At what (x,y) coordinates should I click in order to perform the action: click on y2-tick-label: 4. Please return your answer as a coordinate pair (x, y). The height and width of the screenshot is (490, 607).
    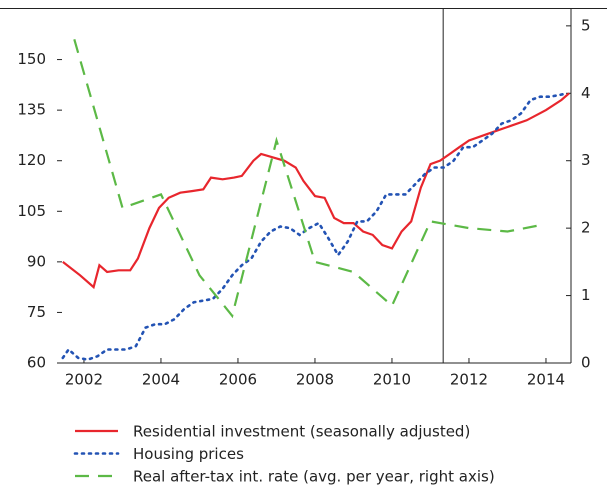
    Looking at the image, I should click on (586, 93).